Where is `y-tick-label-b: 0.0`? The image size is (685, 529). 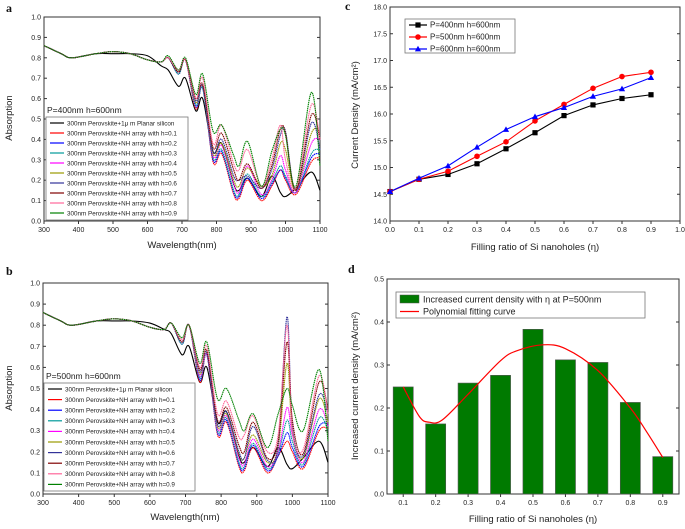
y-tick-label-b: 0.0 is located at coordinates (35, 495).